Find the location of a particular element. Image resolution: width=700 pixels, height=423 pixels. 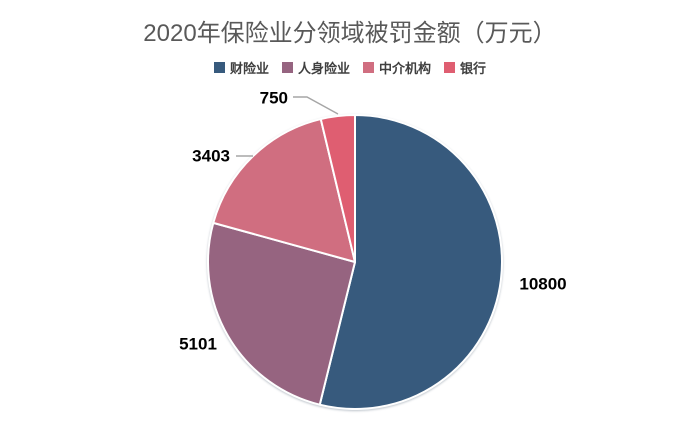

legend-item: 中介机构 is located at coordinates (397, 67).